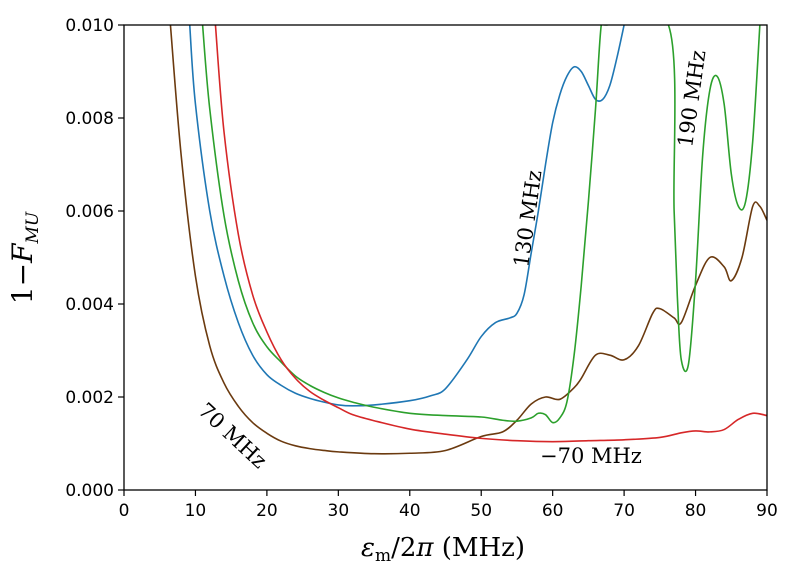 The width and height of the screenshot is (789, 570). Describe the element at coordinates (624, 511) in the screenshot. I see `x-tick-label: 70` at that location.